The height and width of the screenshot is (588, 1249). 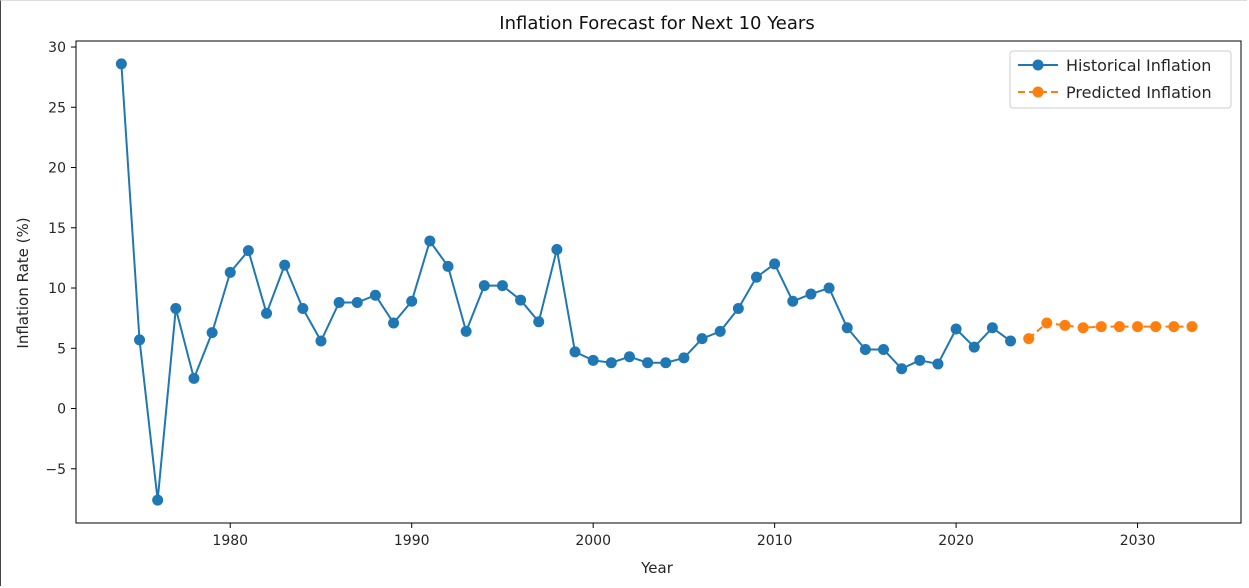 I want to click on x-axis-label: Year, so click(x=657, y=568).